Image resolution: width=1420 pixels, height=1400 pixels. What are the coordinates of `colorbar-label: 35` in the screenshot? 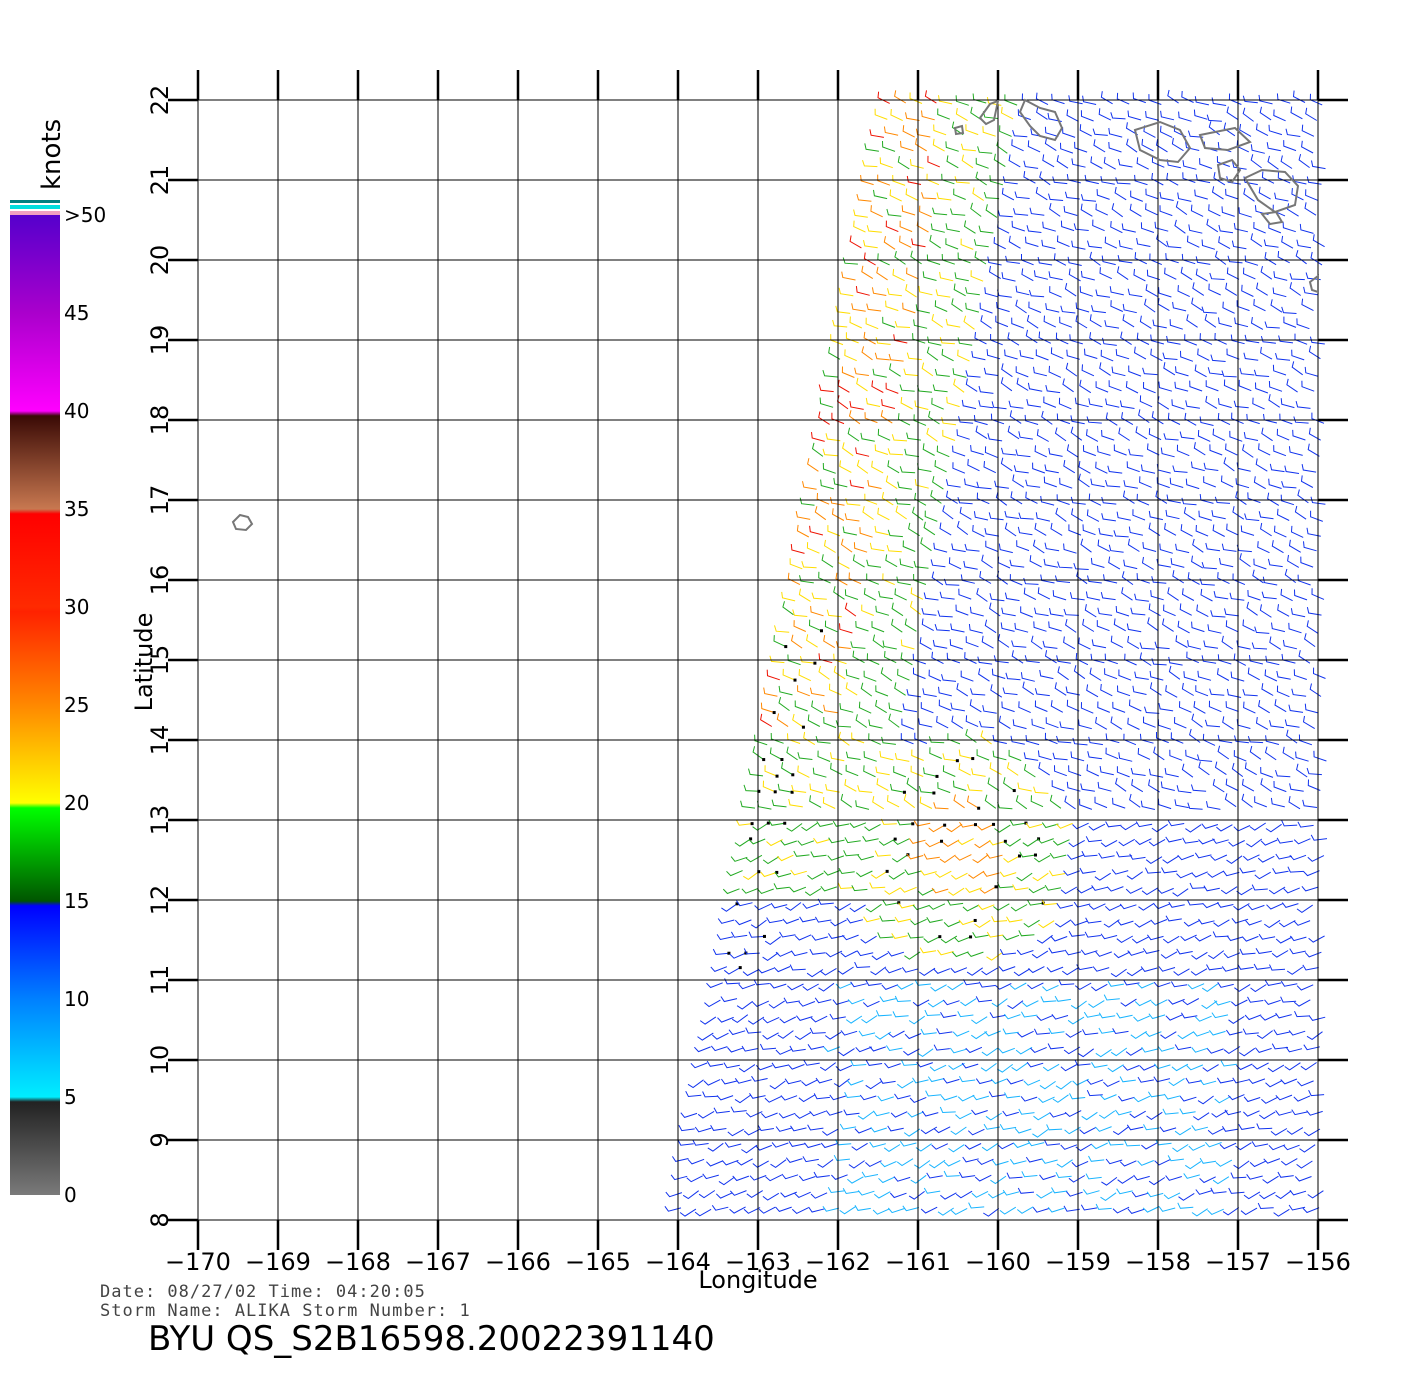 It's located at (76, 509).